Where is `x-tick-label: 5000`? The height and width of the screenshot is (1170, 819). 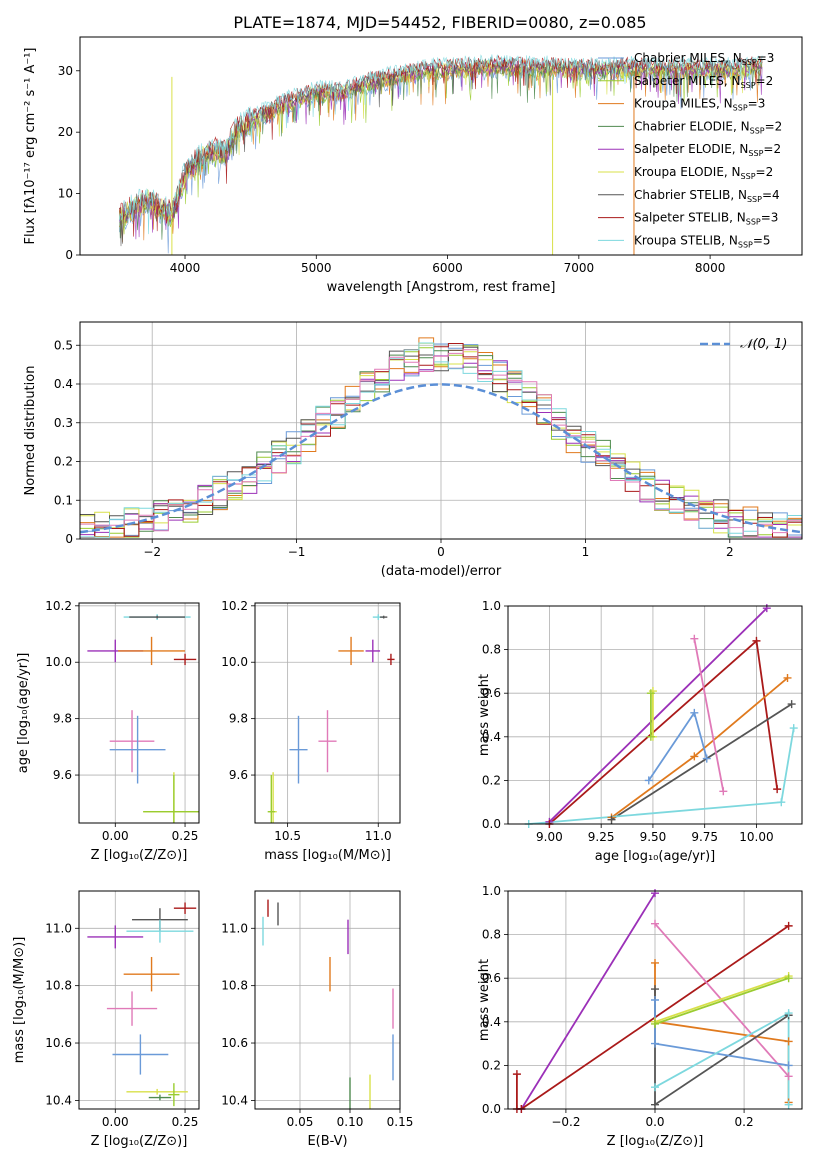
x-tick-label: 5000 is located at coordinates (316, 268).